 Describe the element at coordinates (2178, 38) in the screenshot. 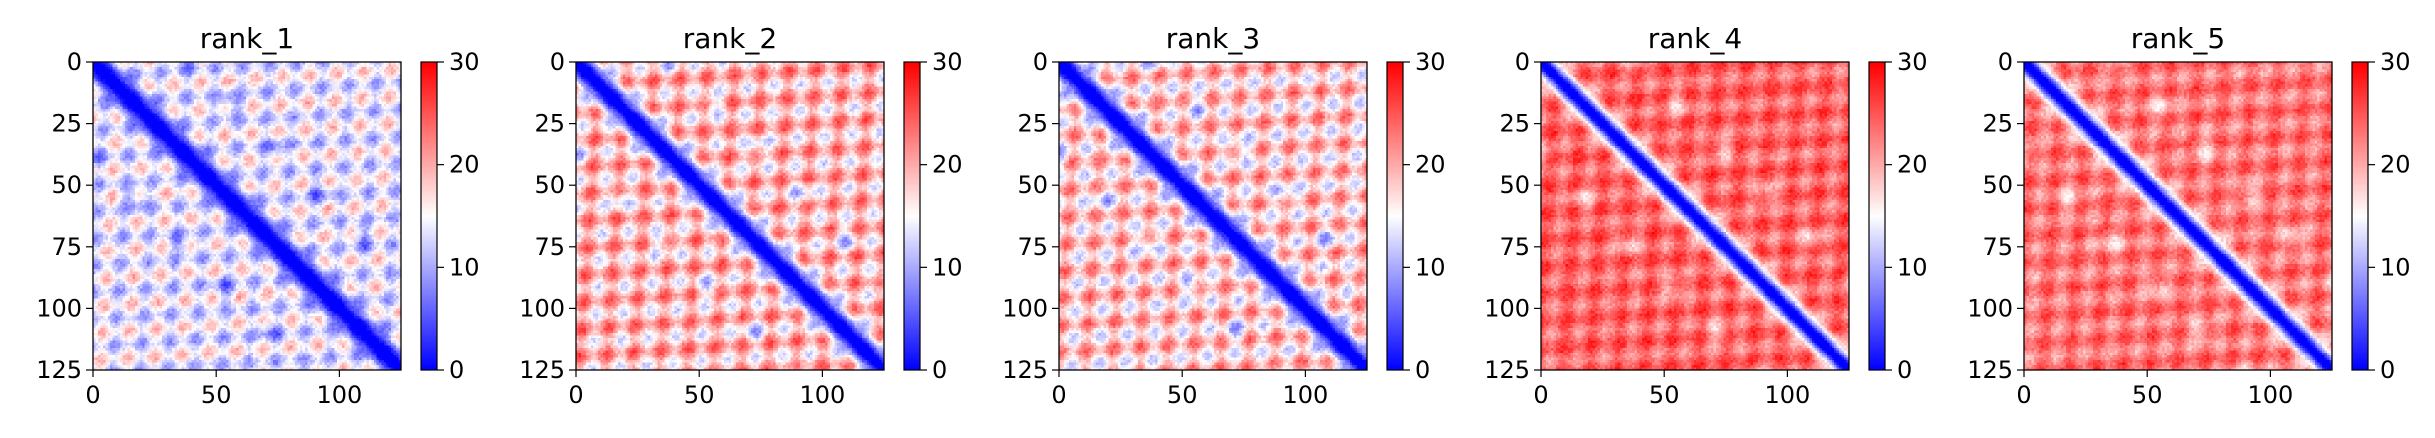

I see `panel-title: rank_5` at that location.